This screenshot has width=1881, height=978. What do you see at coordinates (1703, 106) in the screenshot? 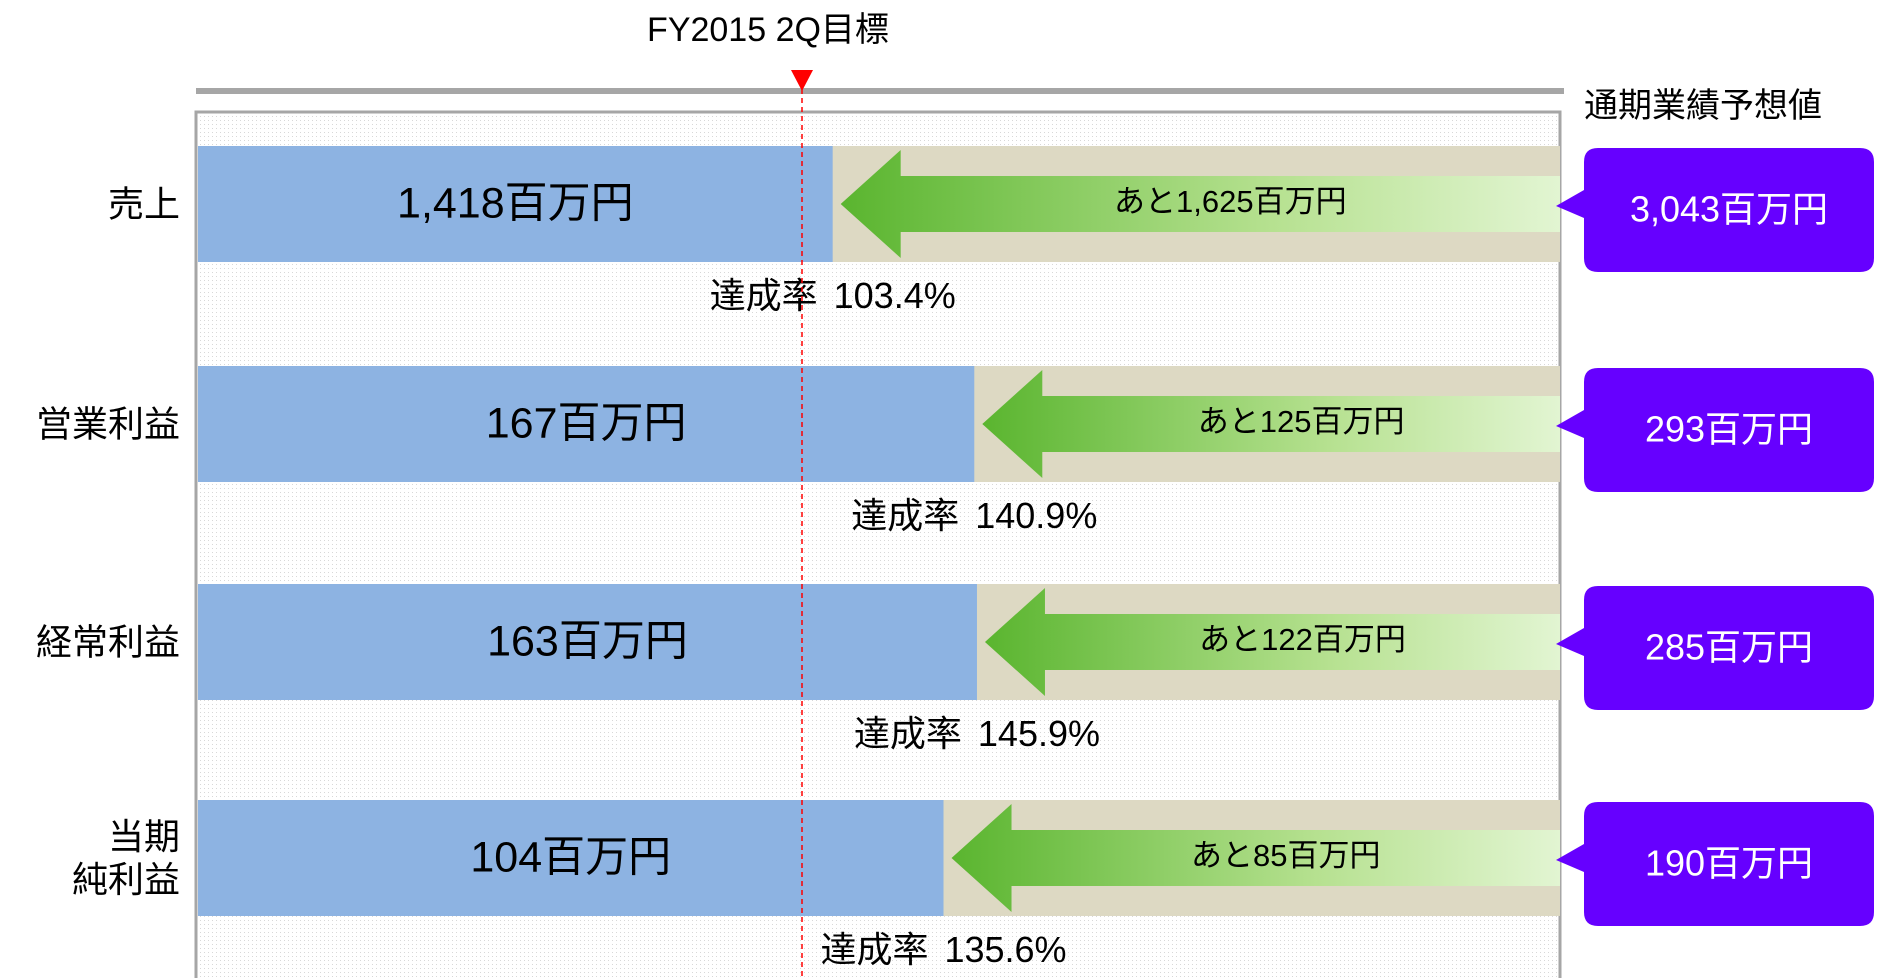
I see `forecast-header: 通期業績予想値` at bounding box center [1703, 106].